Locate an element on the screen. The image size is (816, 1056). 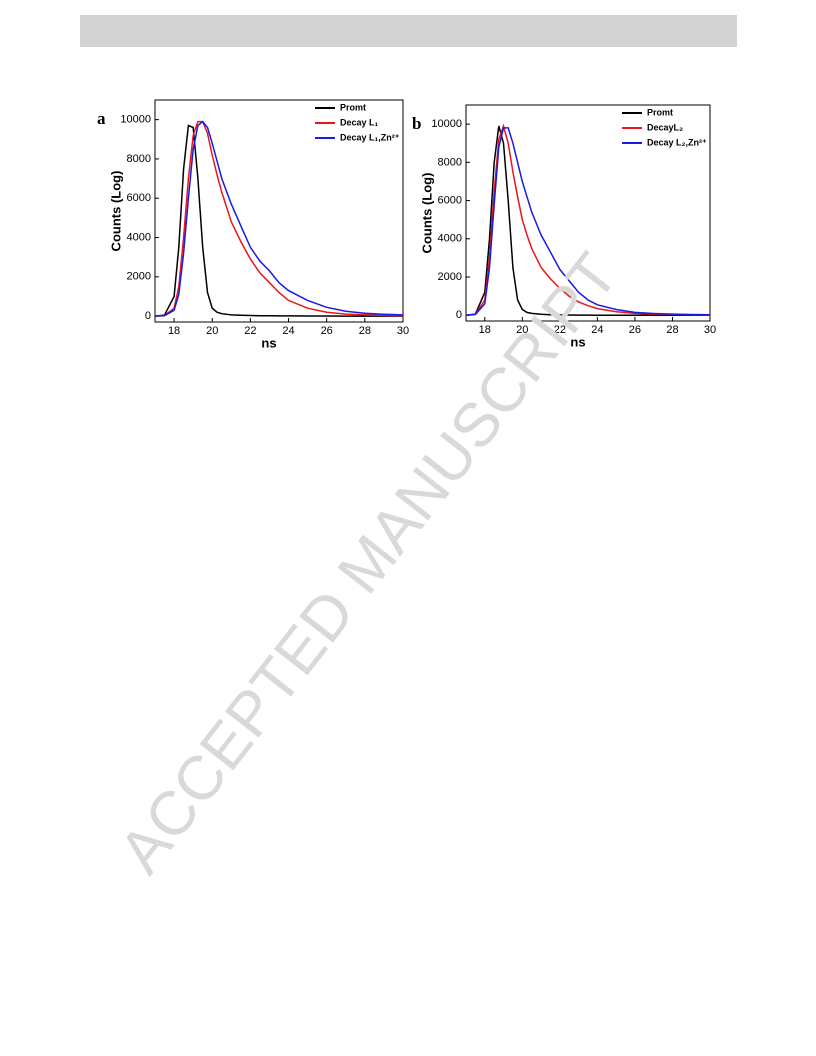
legend-label: Decay L₁ is located at coordinates (359, 122).